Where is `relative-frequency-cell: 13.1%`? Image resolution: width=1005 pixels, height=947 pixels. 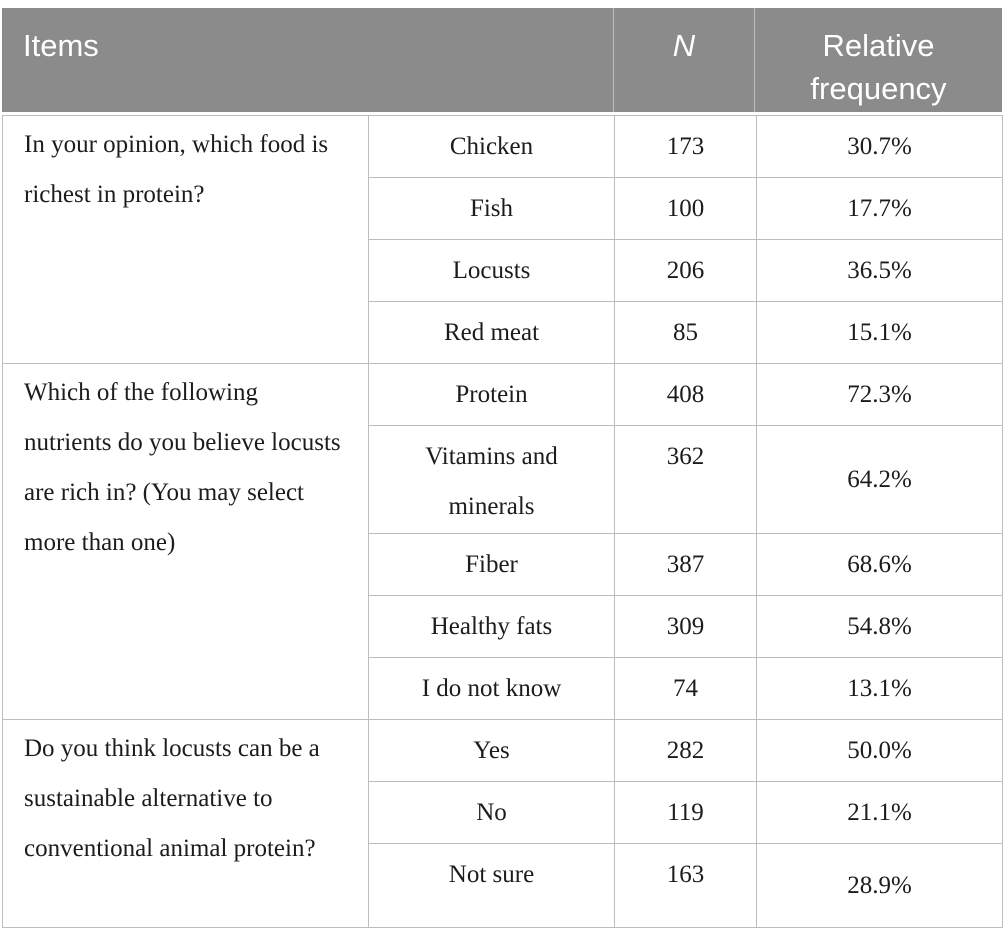
relative-frequency-cell: 13.1% is located at coordinates (879, 688).